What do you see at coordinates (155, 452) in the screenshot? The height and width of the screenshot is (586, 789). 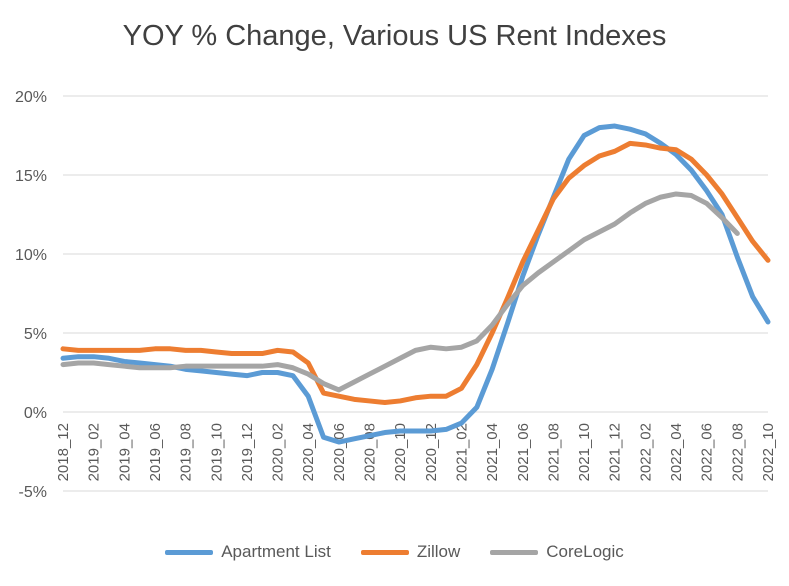 I see `x-tick-label: 2019_06` at bounding box center [155, 452].